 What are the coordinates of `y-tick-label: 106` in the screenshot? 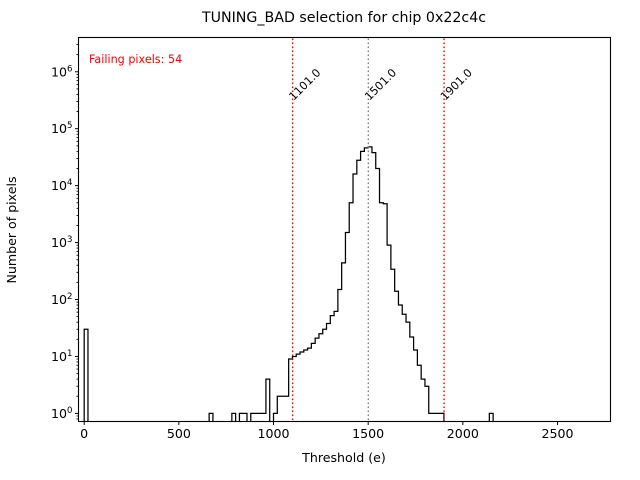 It's located at (62, 71).